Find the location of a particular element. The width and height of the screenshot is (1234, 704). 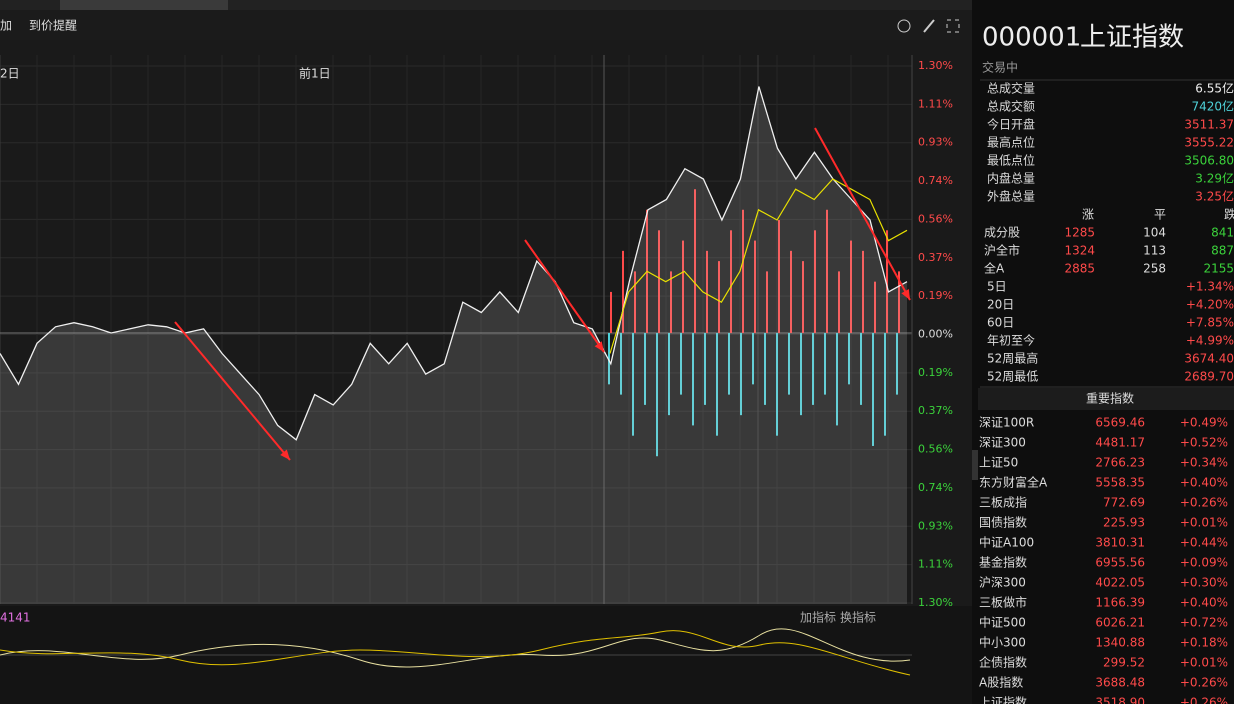

index-price: 6026.21 is located at coordinates (1120, 623).